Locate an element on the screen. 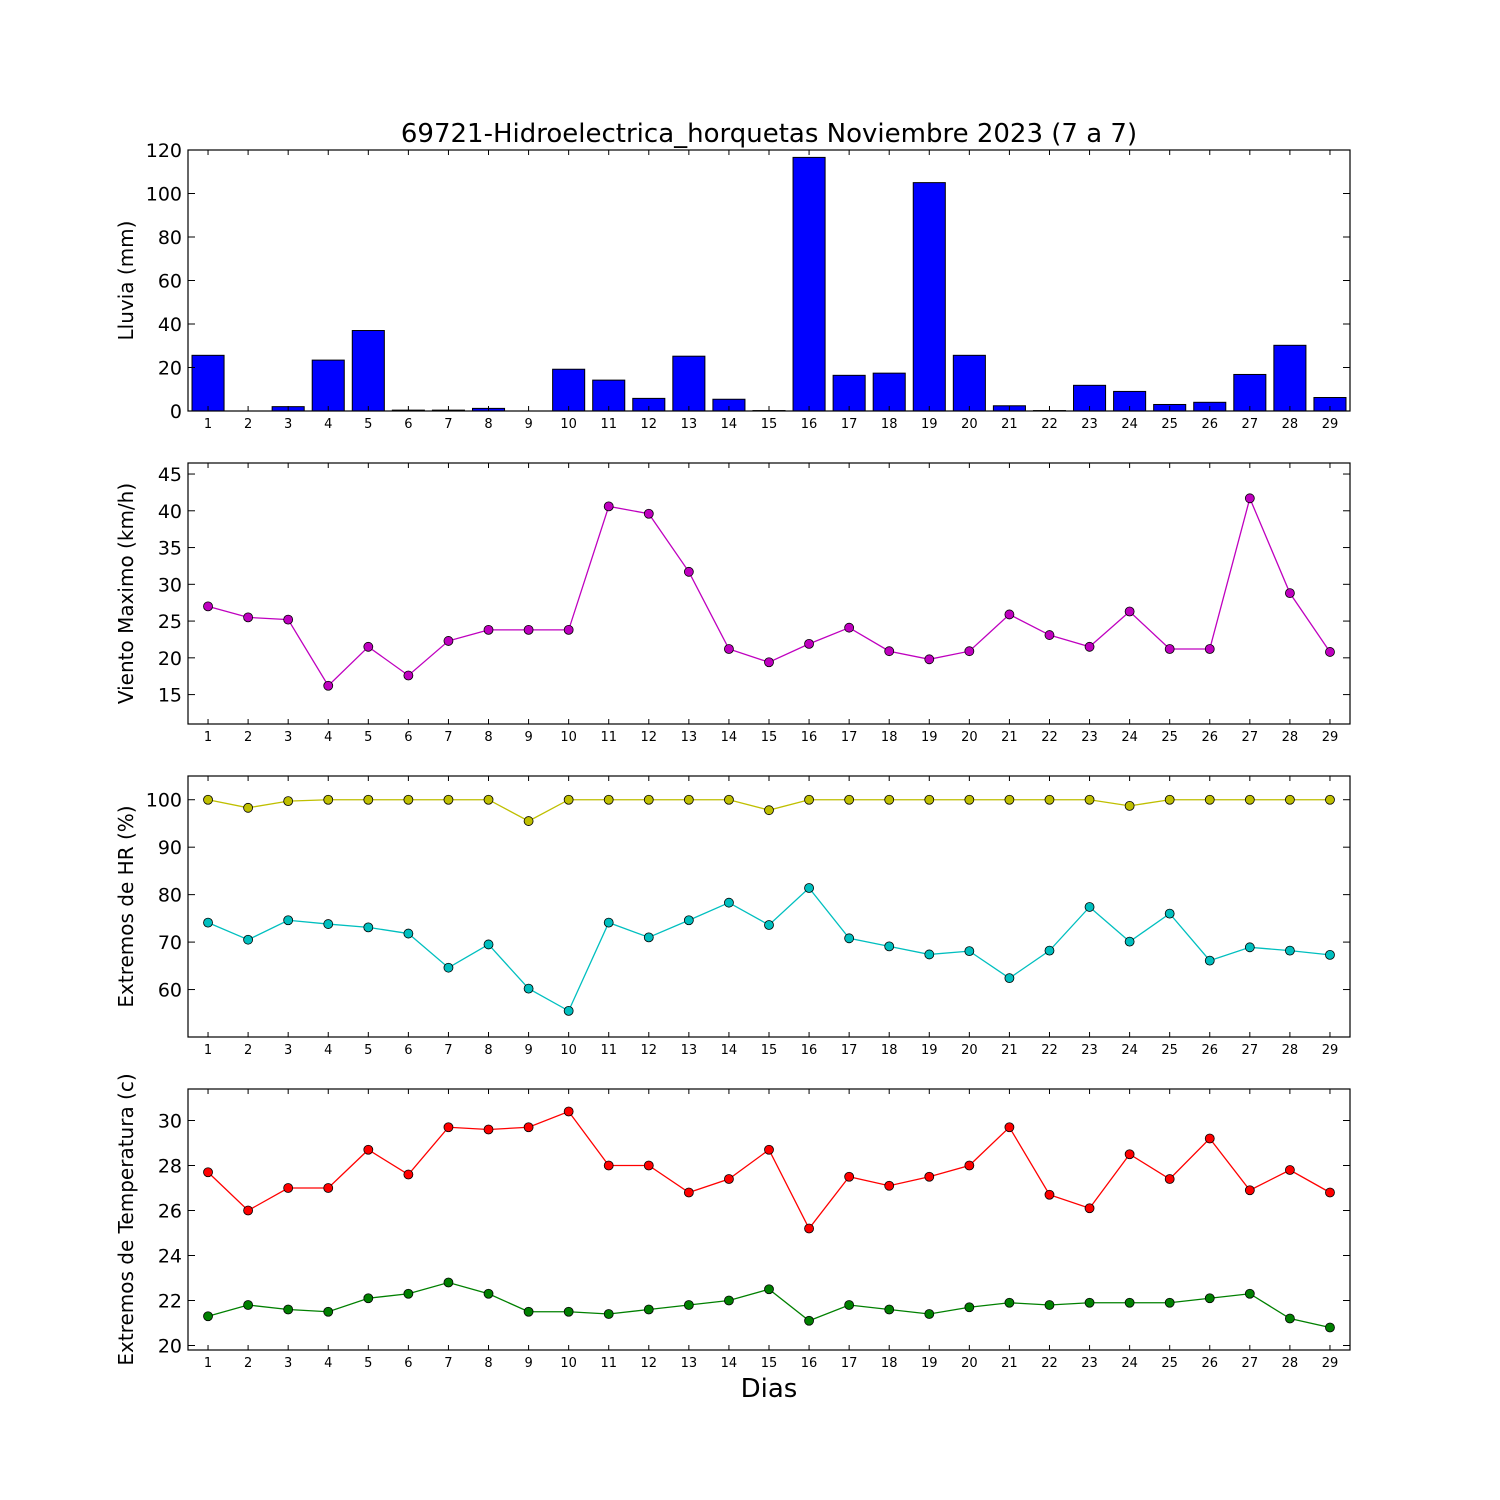  x-tick-label: 5 is located at coordinates (368, 1050).